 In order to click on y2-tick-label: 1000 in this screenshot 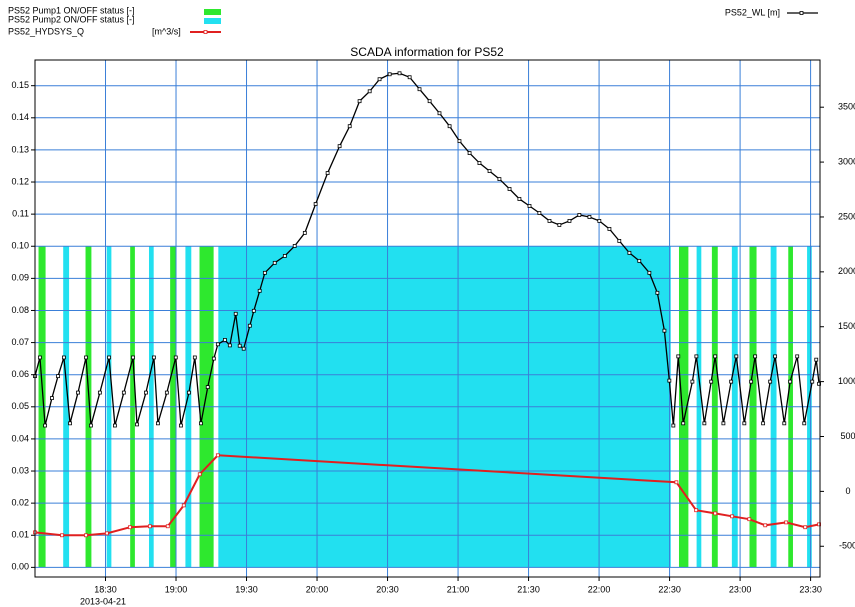, I will do `click(846, 381)`.